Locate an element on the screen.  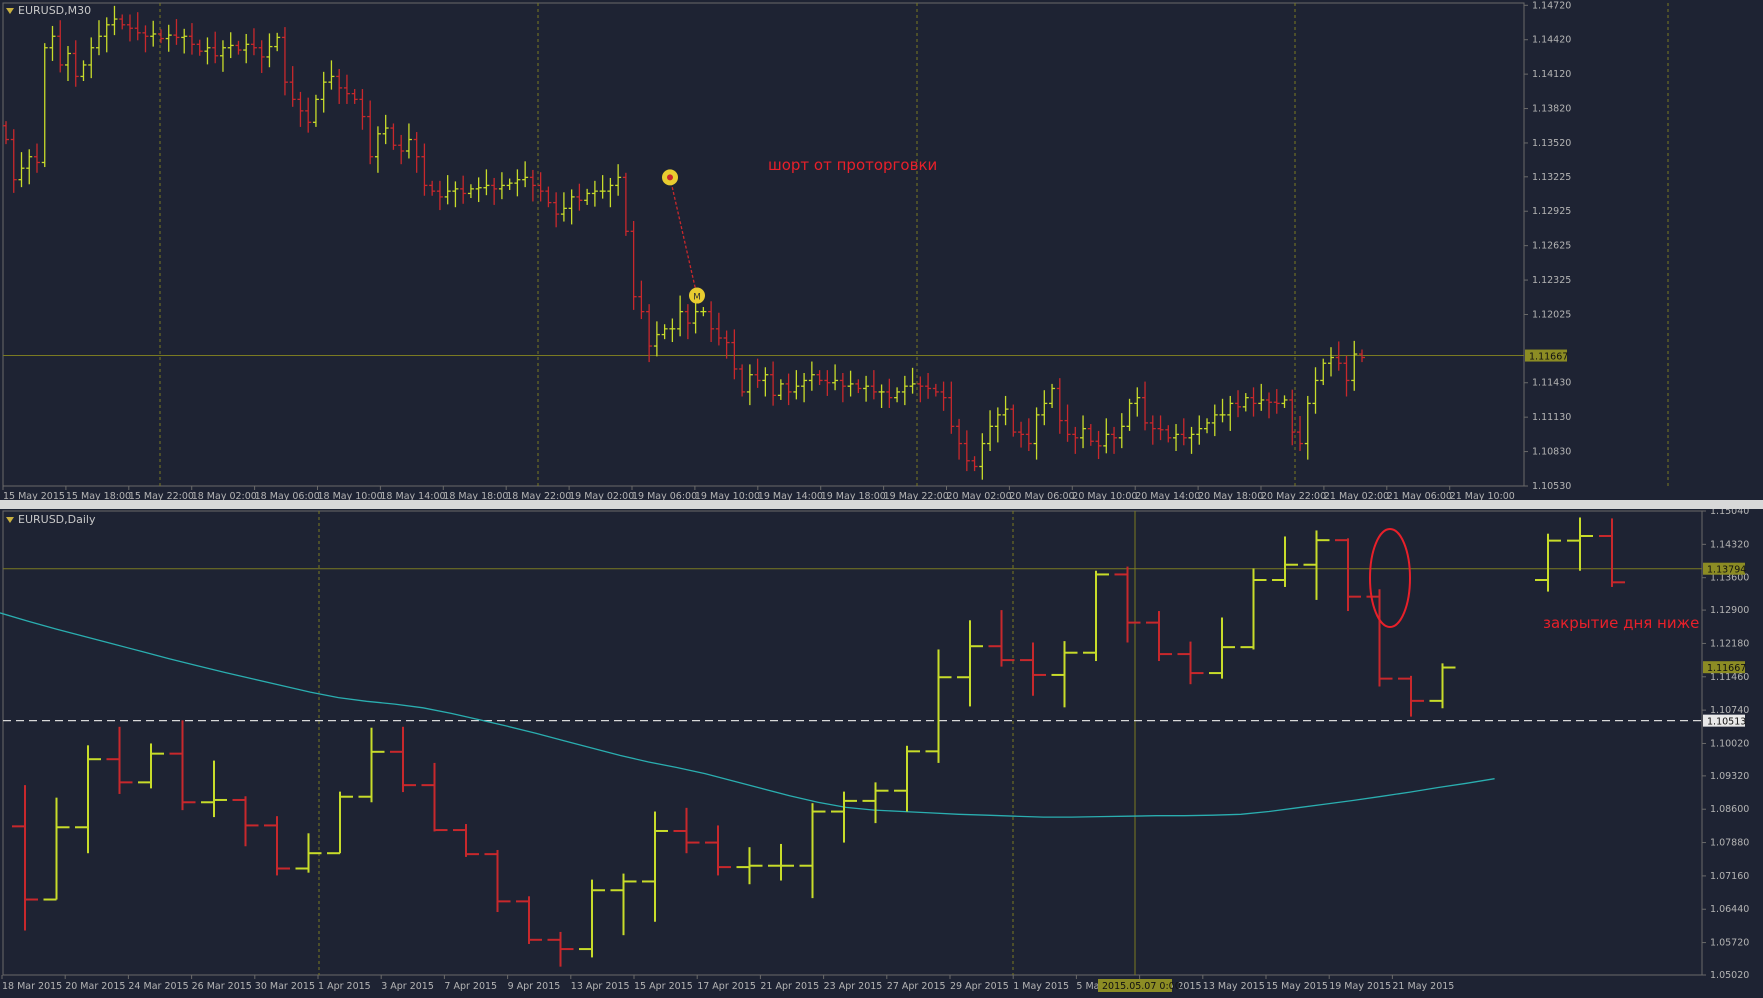
m30-current-price-label: 1.11667 is located at coordinates (1548, 357).